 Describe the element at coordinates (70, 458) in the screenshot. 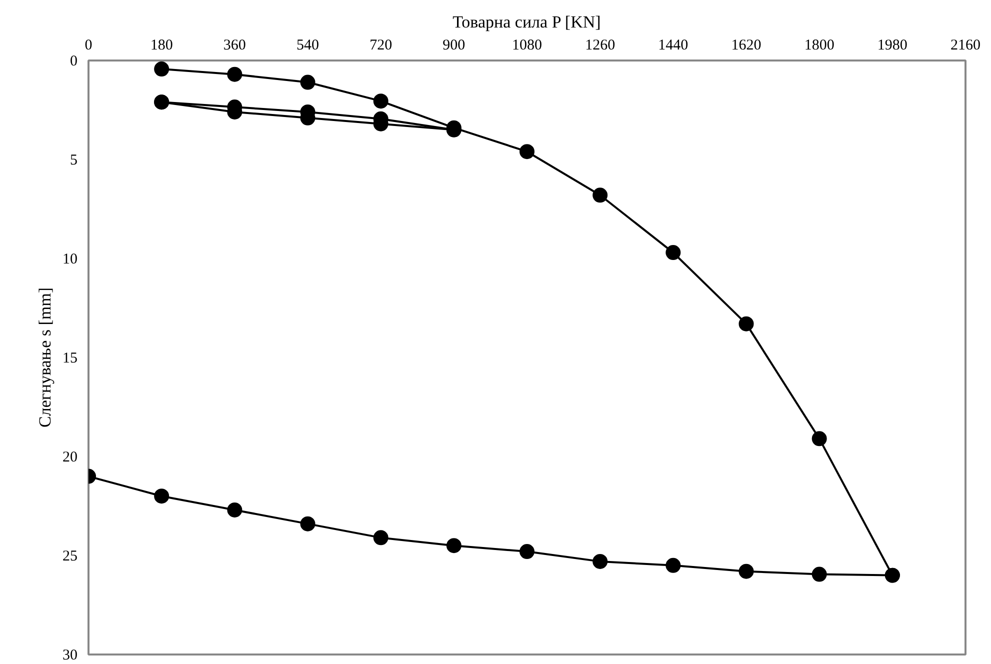

I see `y-tick-label: 20` at that location.